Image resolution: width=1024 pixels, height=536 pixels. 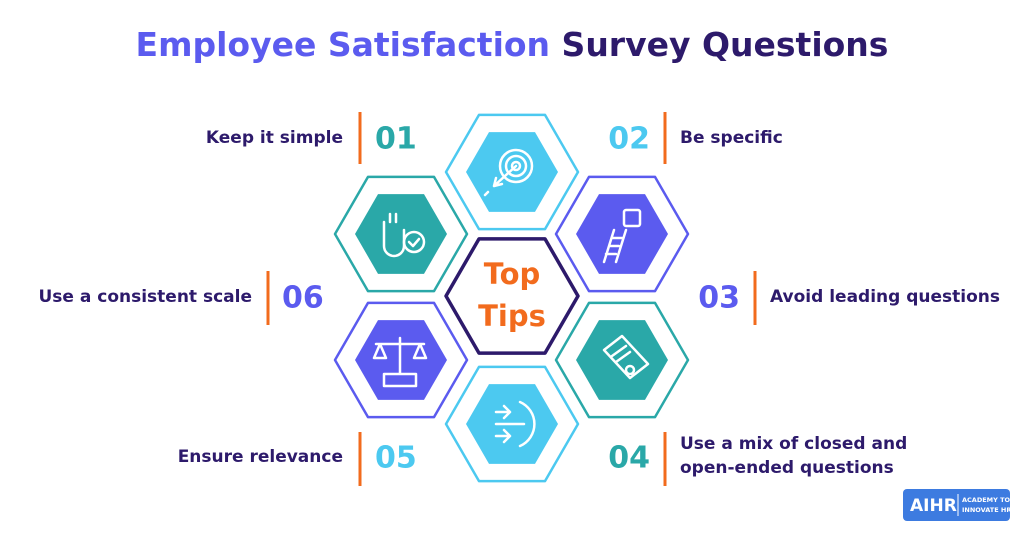 I want to click on tip-number: 06, so click(x=303, y=298).